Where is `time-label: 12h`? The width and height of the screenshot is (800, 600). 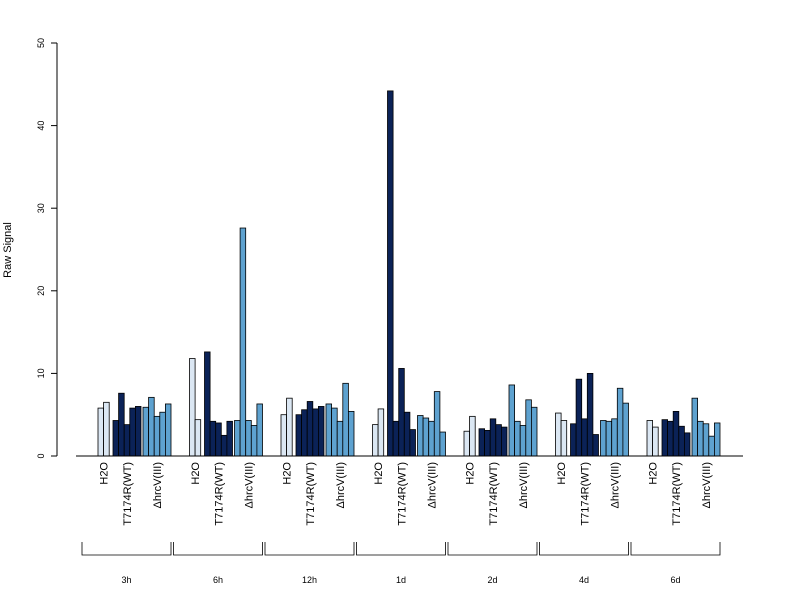 time-label: 12h is located at coordinates (309, 580).